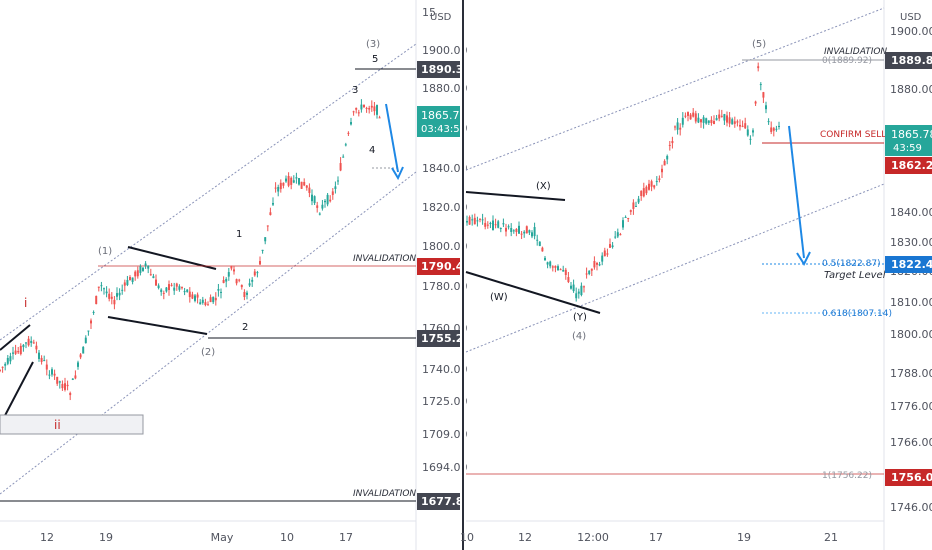 The width and height of the screenshot is (932, 550). Describe the element at coordinates (25, 303) in the screenshot. I see `wave-i-label: i` at that location.